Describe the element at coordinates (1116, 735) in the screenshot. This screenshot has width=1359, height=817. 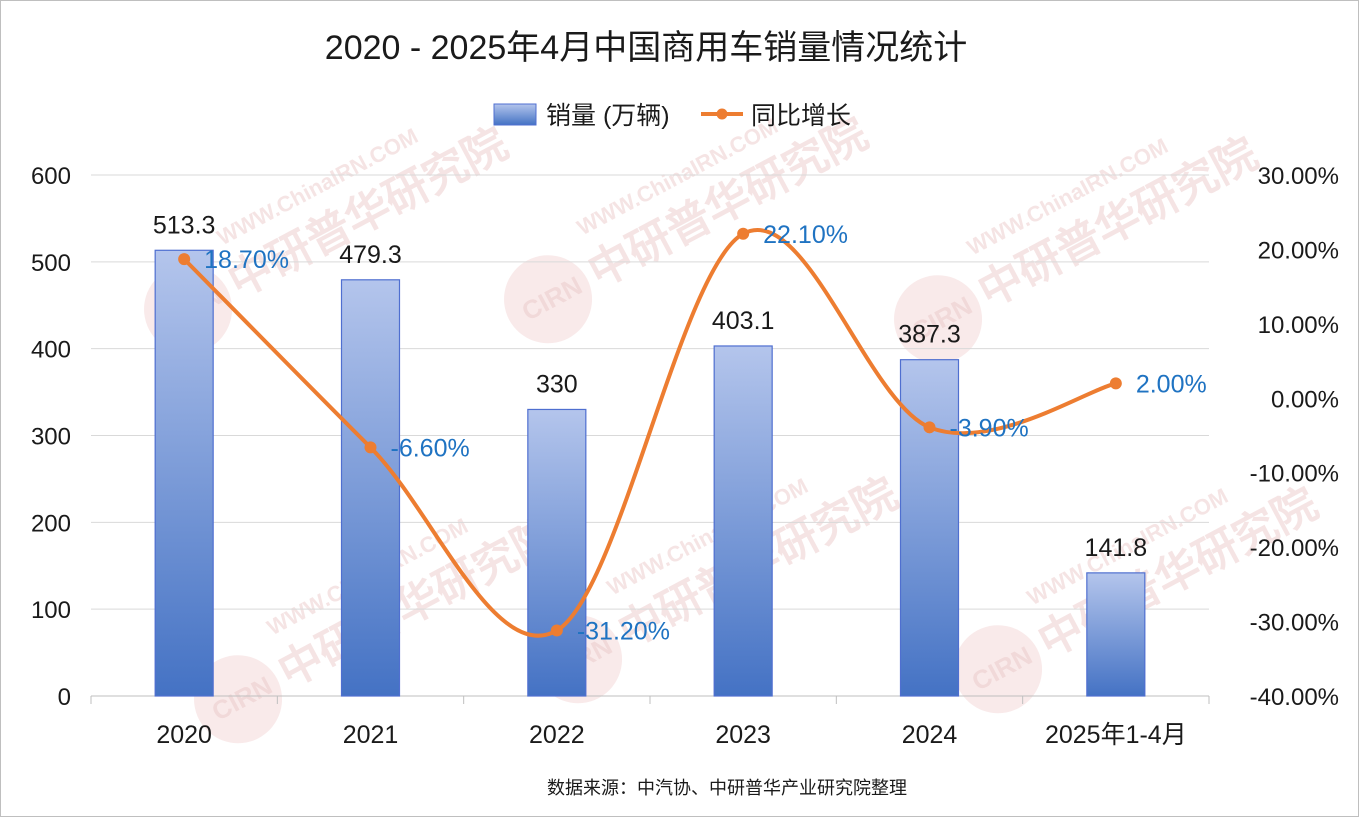
I see `x-tick-label: 2025年1-4月` at that location.